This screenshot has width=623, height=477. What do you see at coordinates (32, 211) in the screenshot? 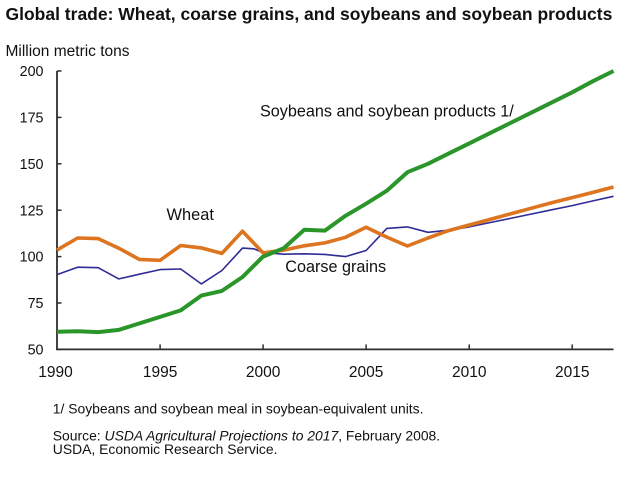
I see `svg-text: 125` at bounding box center [32, 211].